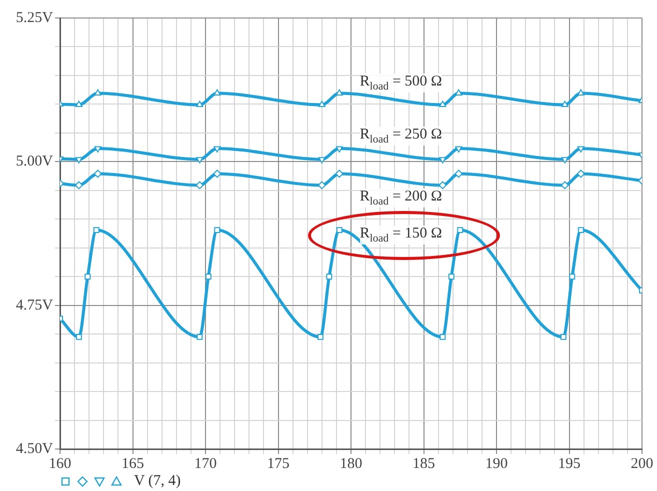  I want to click on series-label: R$_{load}$ = 250 Ω, so click(401, 136).